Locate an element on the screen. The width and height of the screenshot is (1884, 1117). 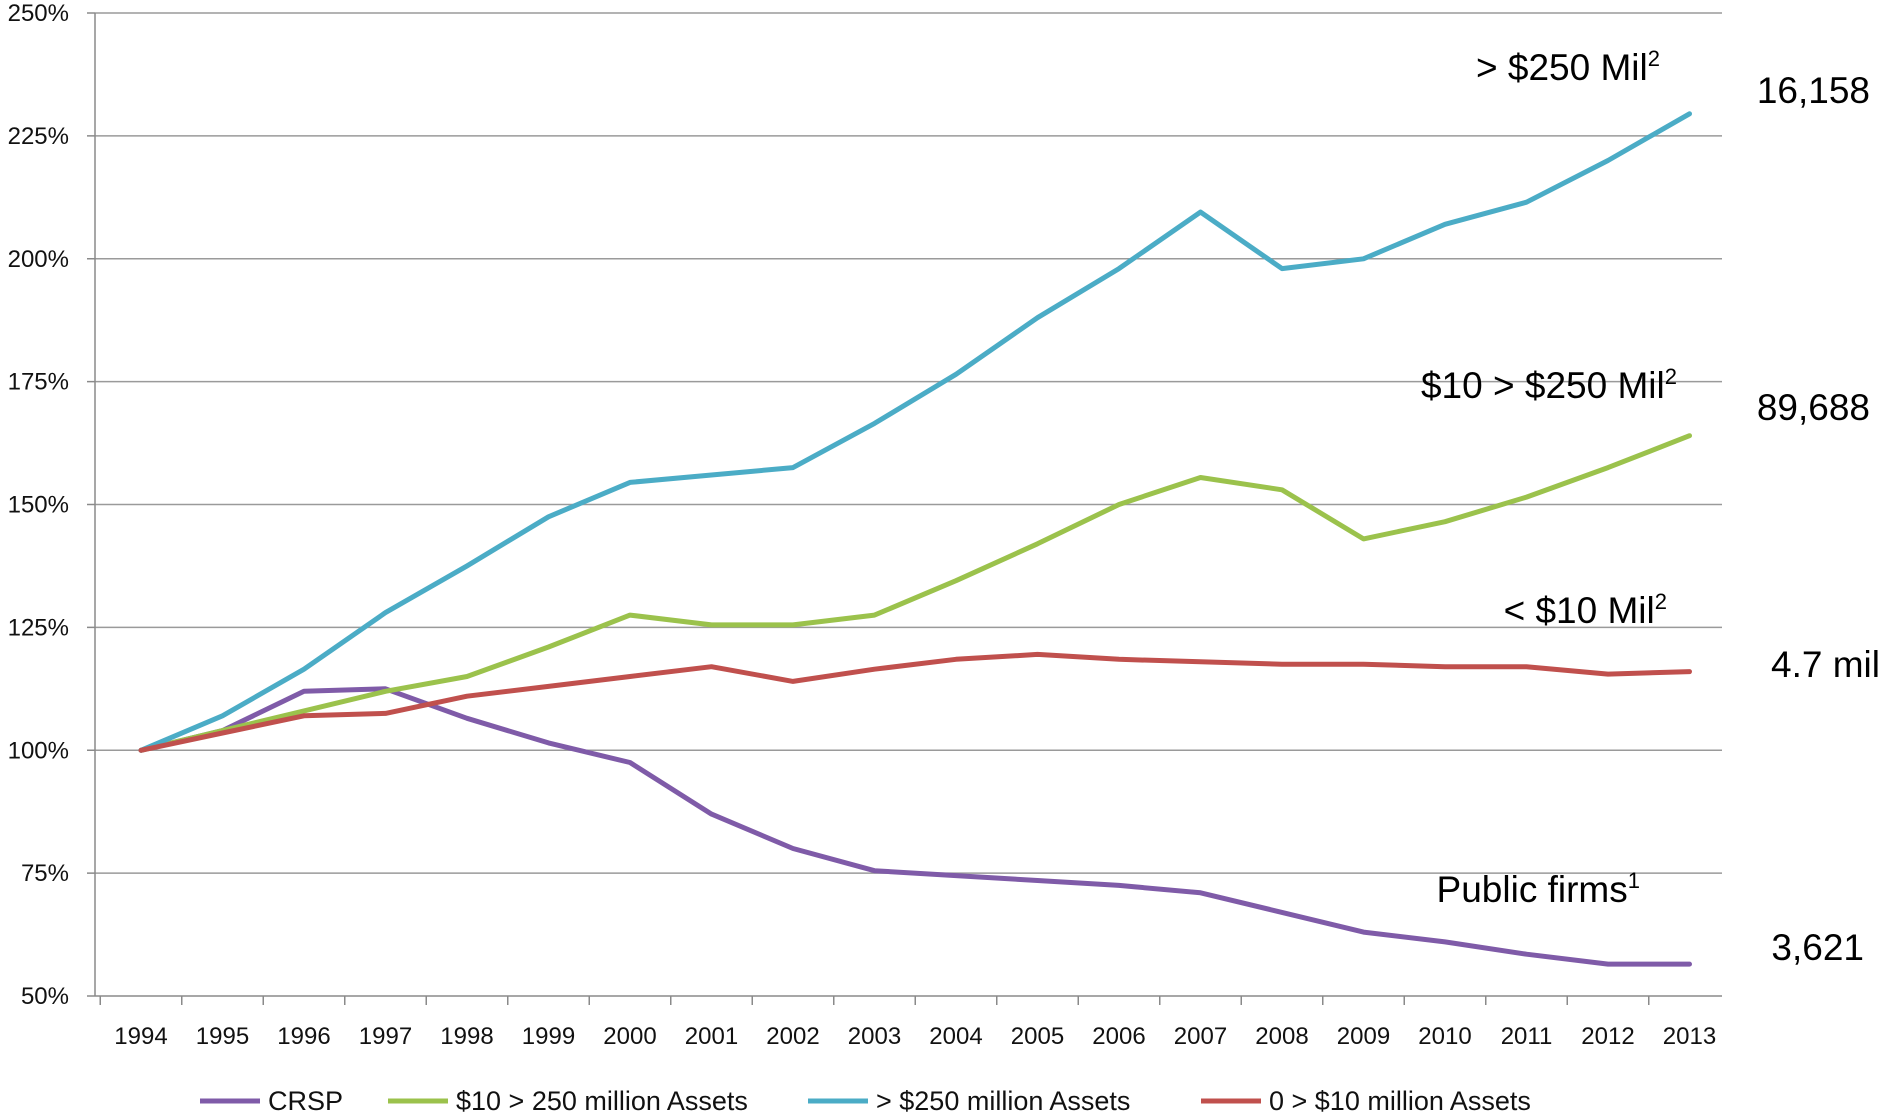
x-tick-label: 2011 is located at coordinates (1527, 1036).